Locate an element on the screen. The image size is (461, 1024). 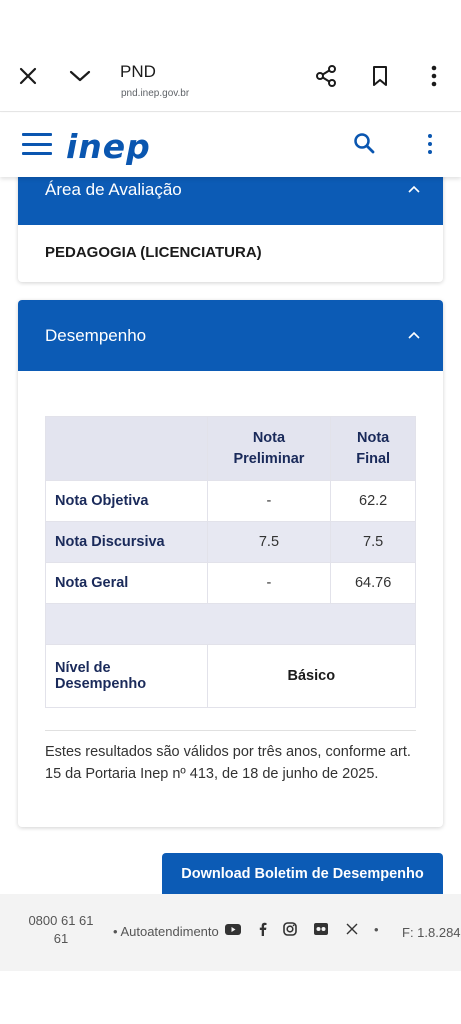
table-header-empty is located at coordinates (126, 448).